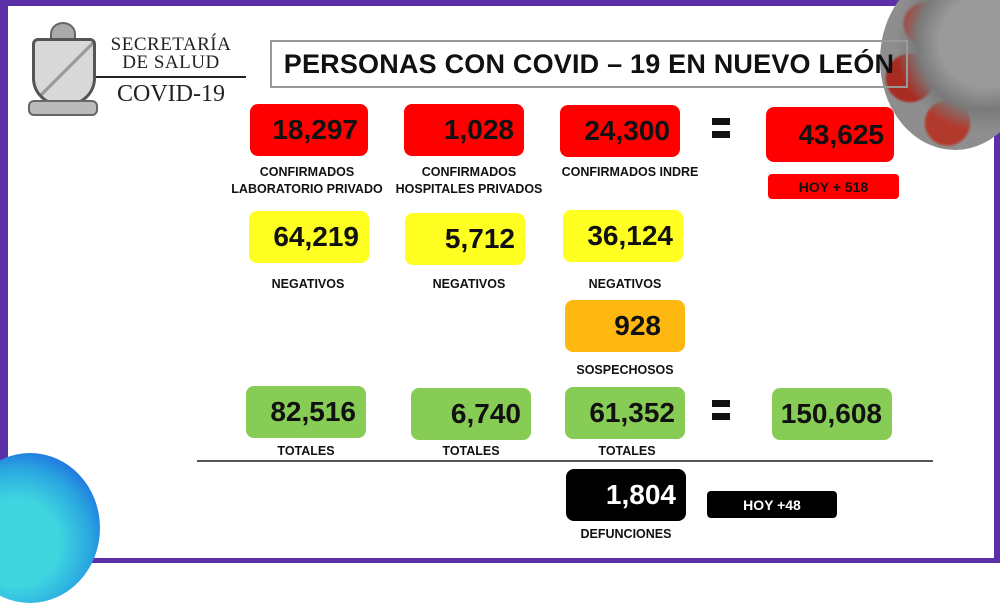 The width and height of the screenshot is (1000, 603). What do you see at coordinates (625, 284) in the screenshot?
I see `negatives-indre-label: NEGATIVOS` at bounding box center [625, 284].